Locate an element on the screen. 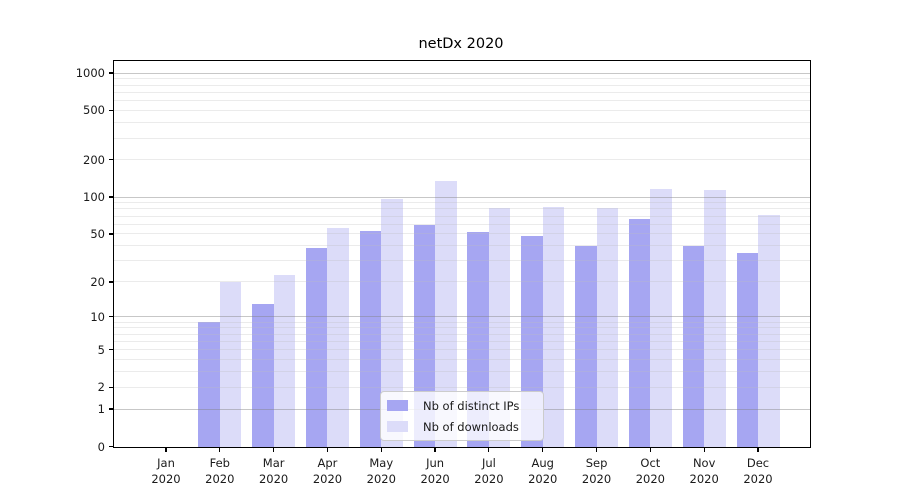 This screenshot has width=900, height=500. x-tick-month: Jun is located at coordinates (435, 462).